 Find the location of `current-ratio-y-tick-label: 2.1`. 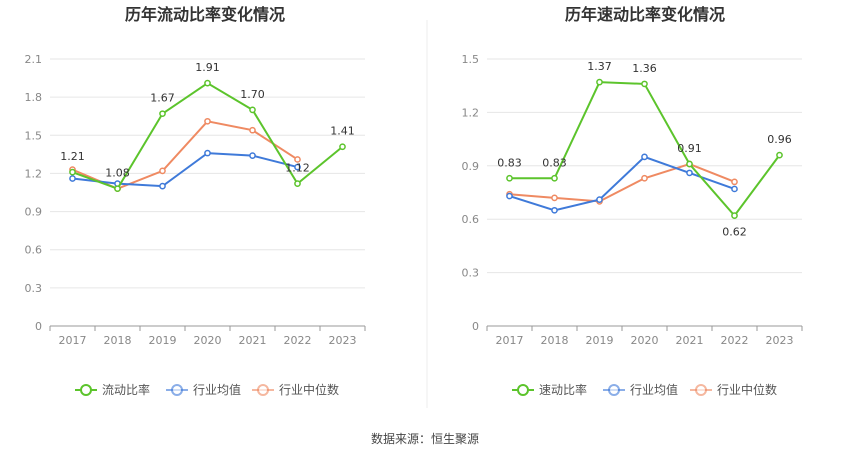

current-ratio-y-tick-label: 2.1 is located at coordinates (34, 59).